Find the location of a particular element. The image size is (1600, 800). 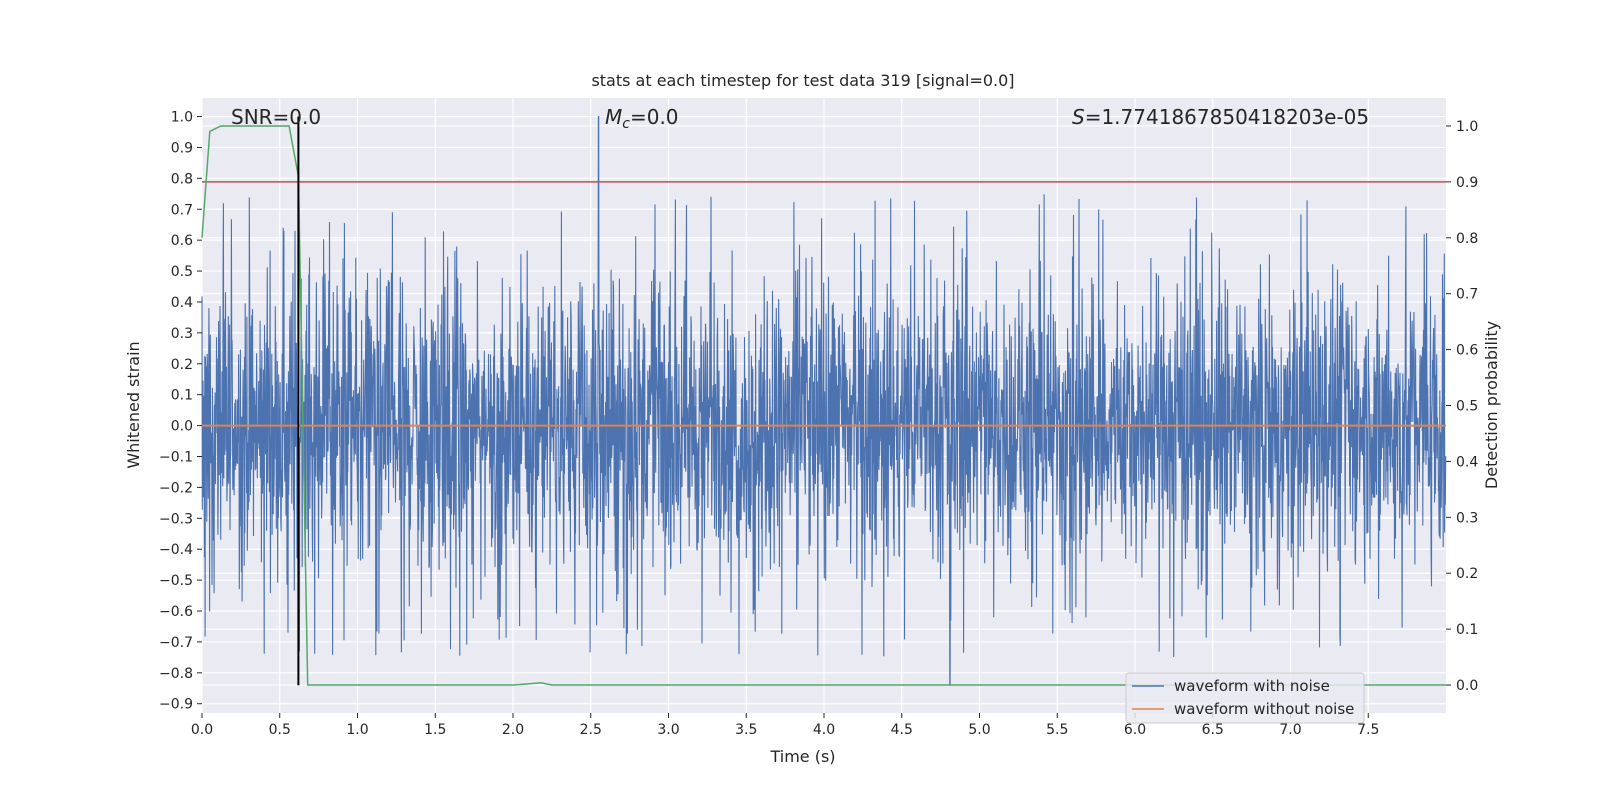

y-tick-label: 0.8 is located at coordinates (182, 179).